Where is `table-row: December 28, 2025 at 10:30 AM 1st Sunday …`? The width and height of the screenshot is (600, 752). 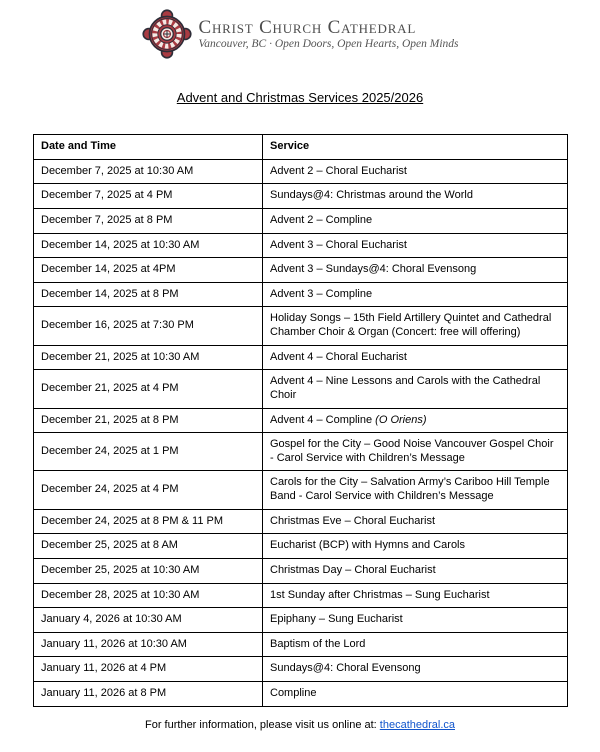 table-row: December 28, 2025 at 10:30 AM 1st Sunday … is located at coordinates (300, 595).